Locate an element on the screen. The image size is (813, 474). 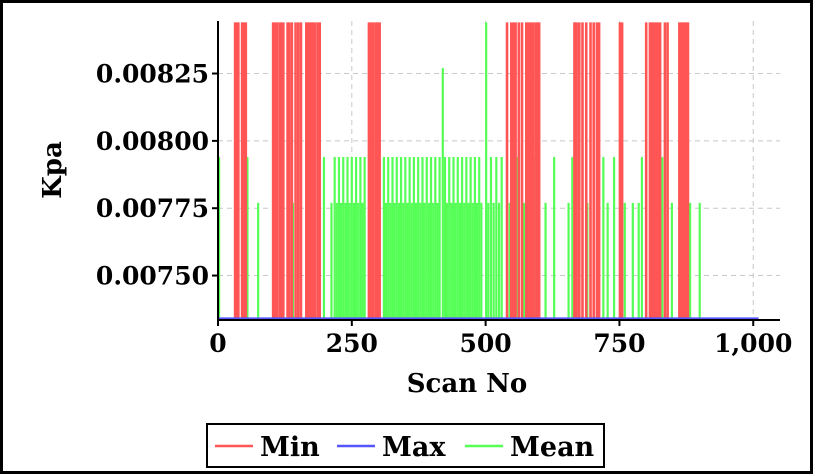
x-tick-label: 0 is located at coordinates (217, 343).